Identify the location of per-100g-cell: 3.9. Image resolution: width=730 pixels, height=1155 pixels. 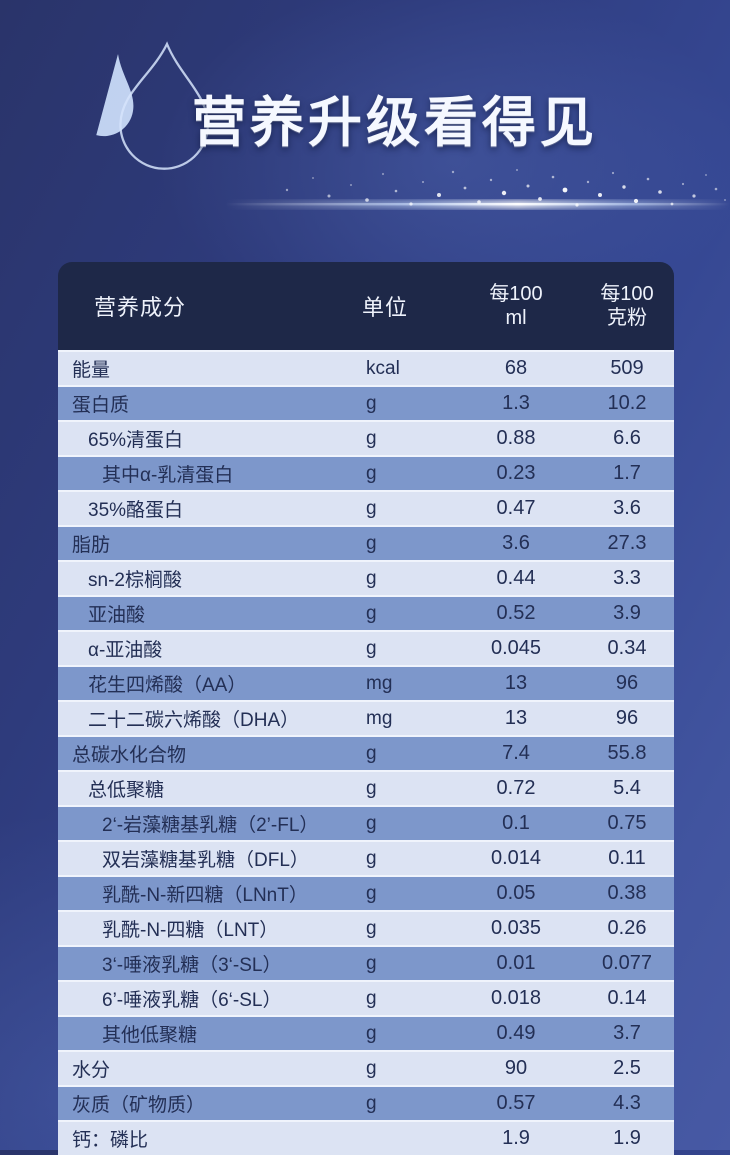
(627, 613).